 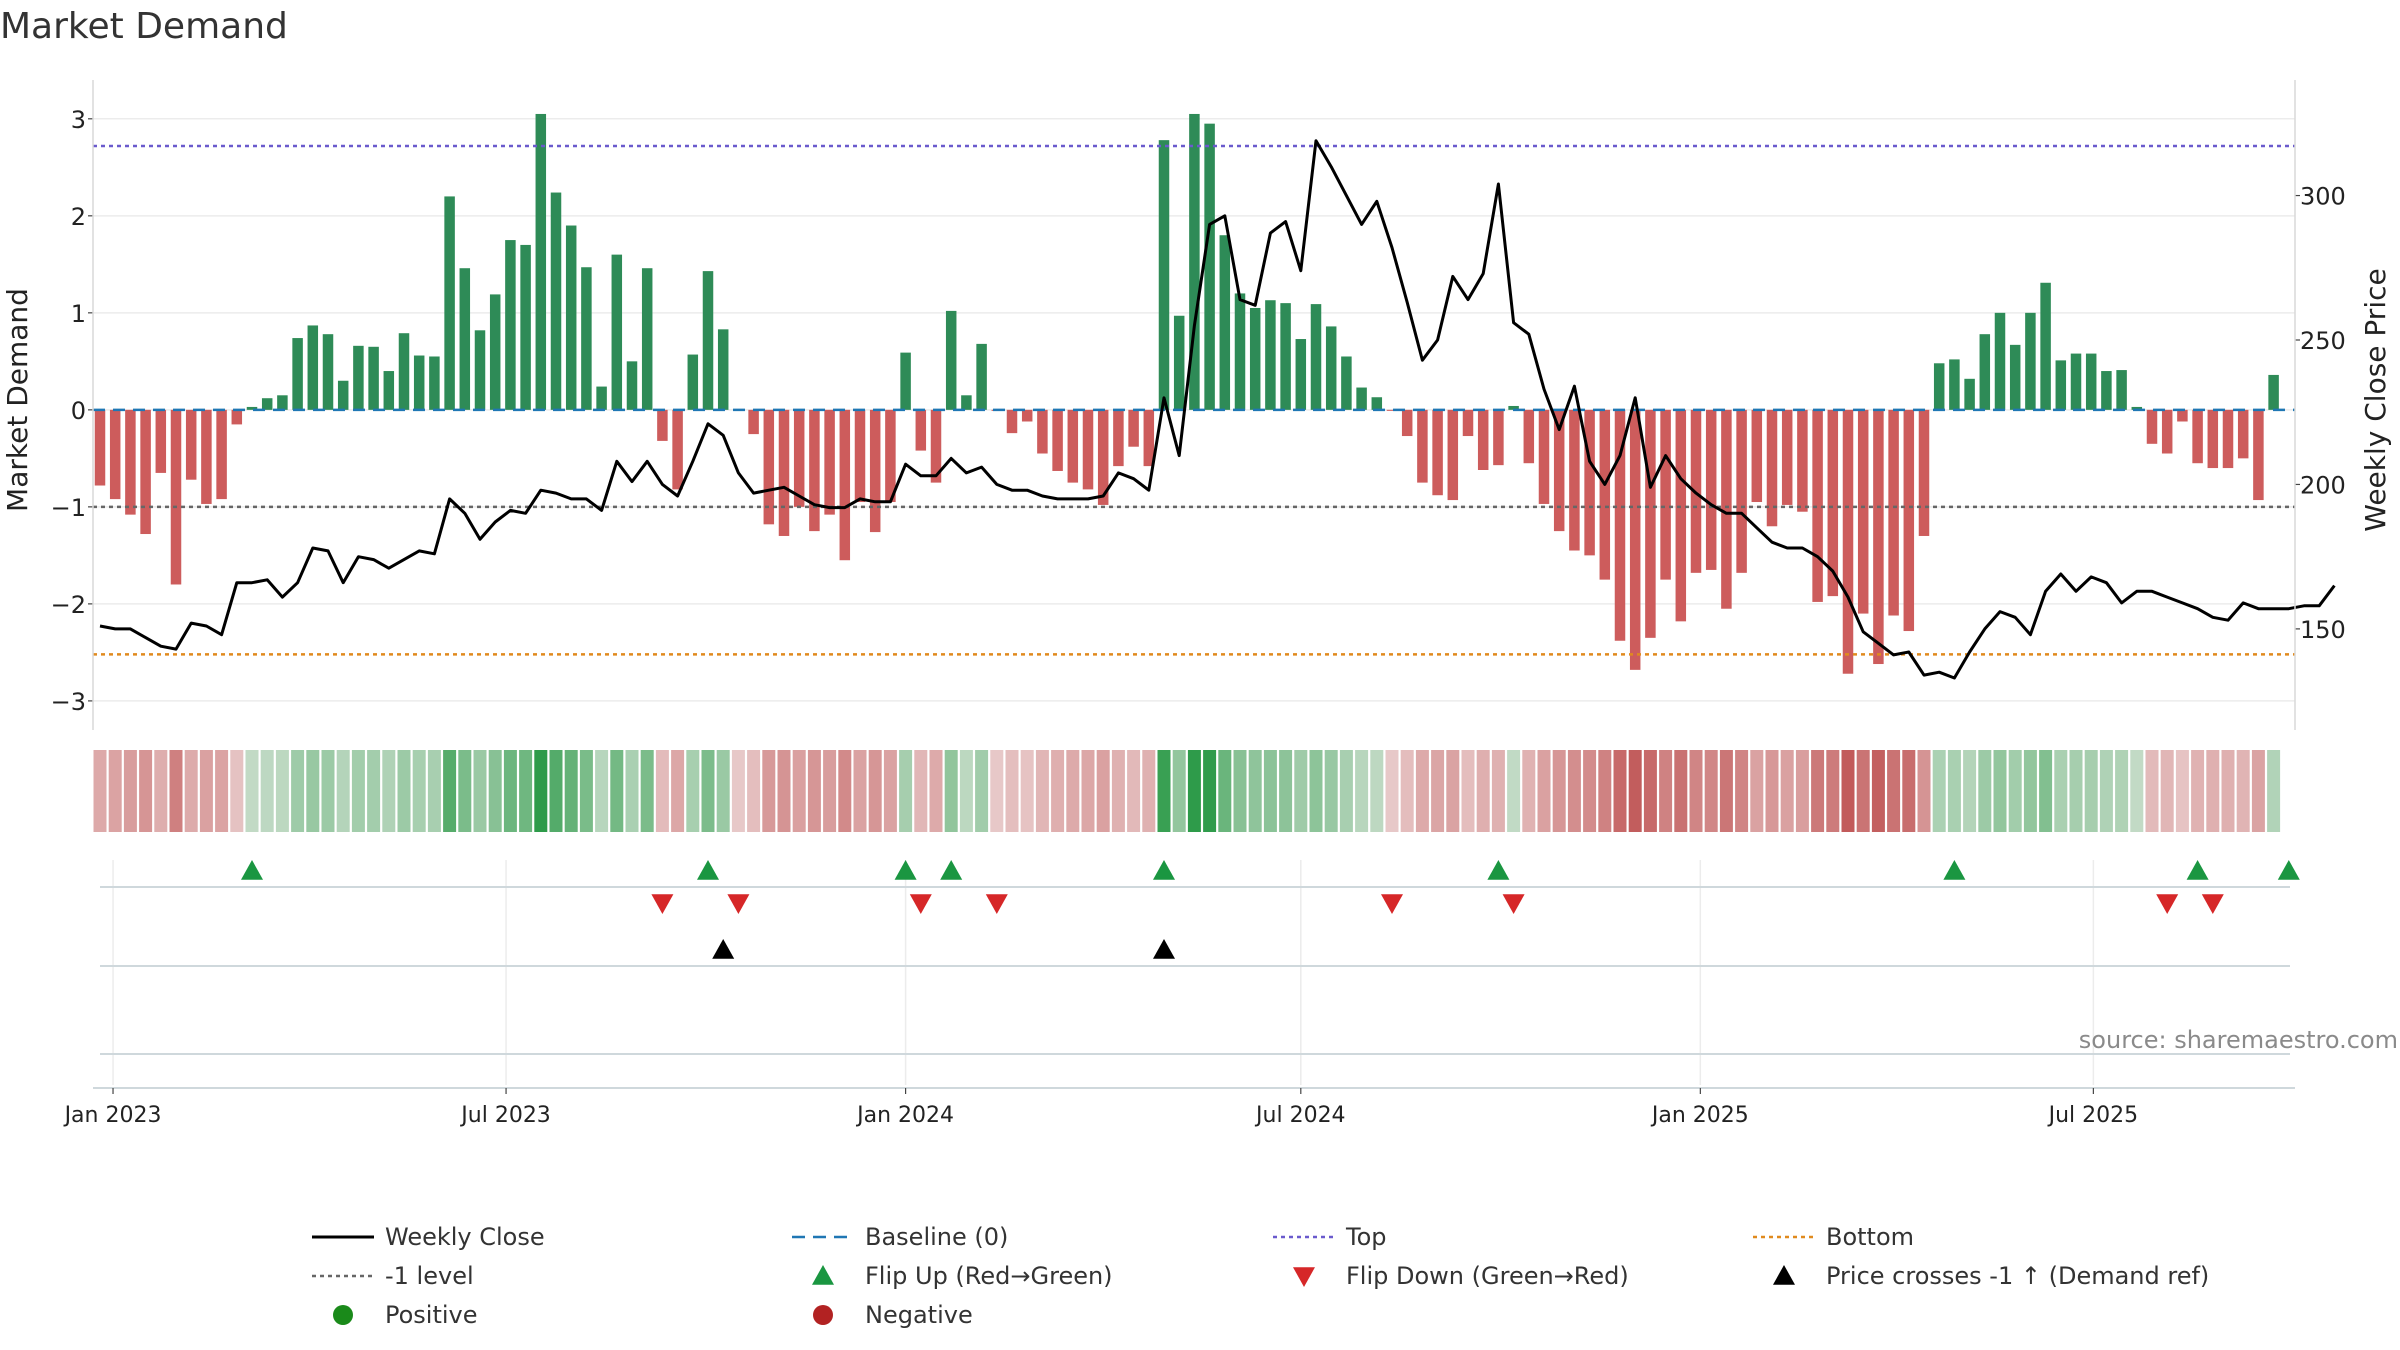 I want to click on price-cross-marker, so click(x=1164, y=949).